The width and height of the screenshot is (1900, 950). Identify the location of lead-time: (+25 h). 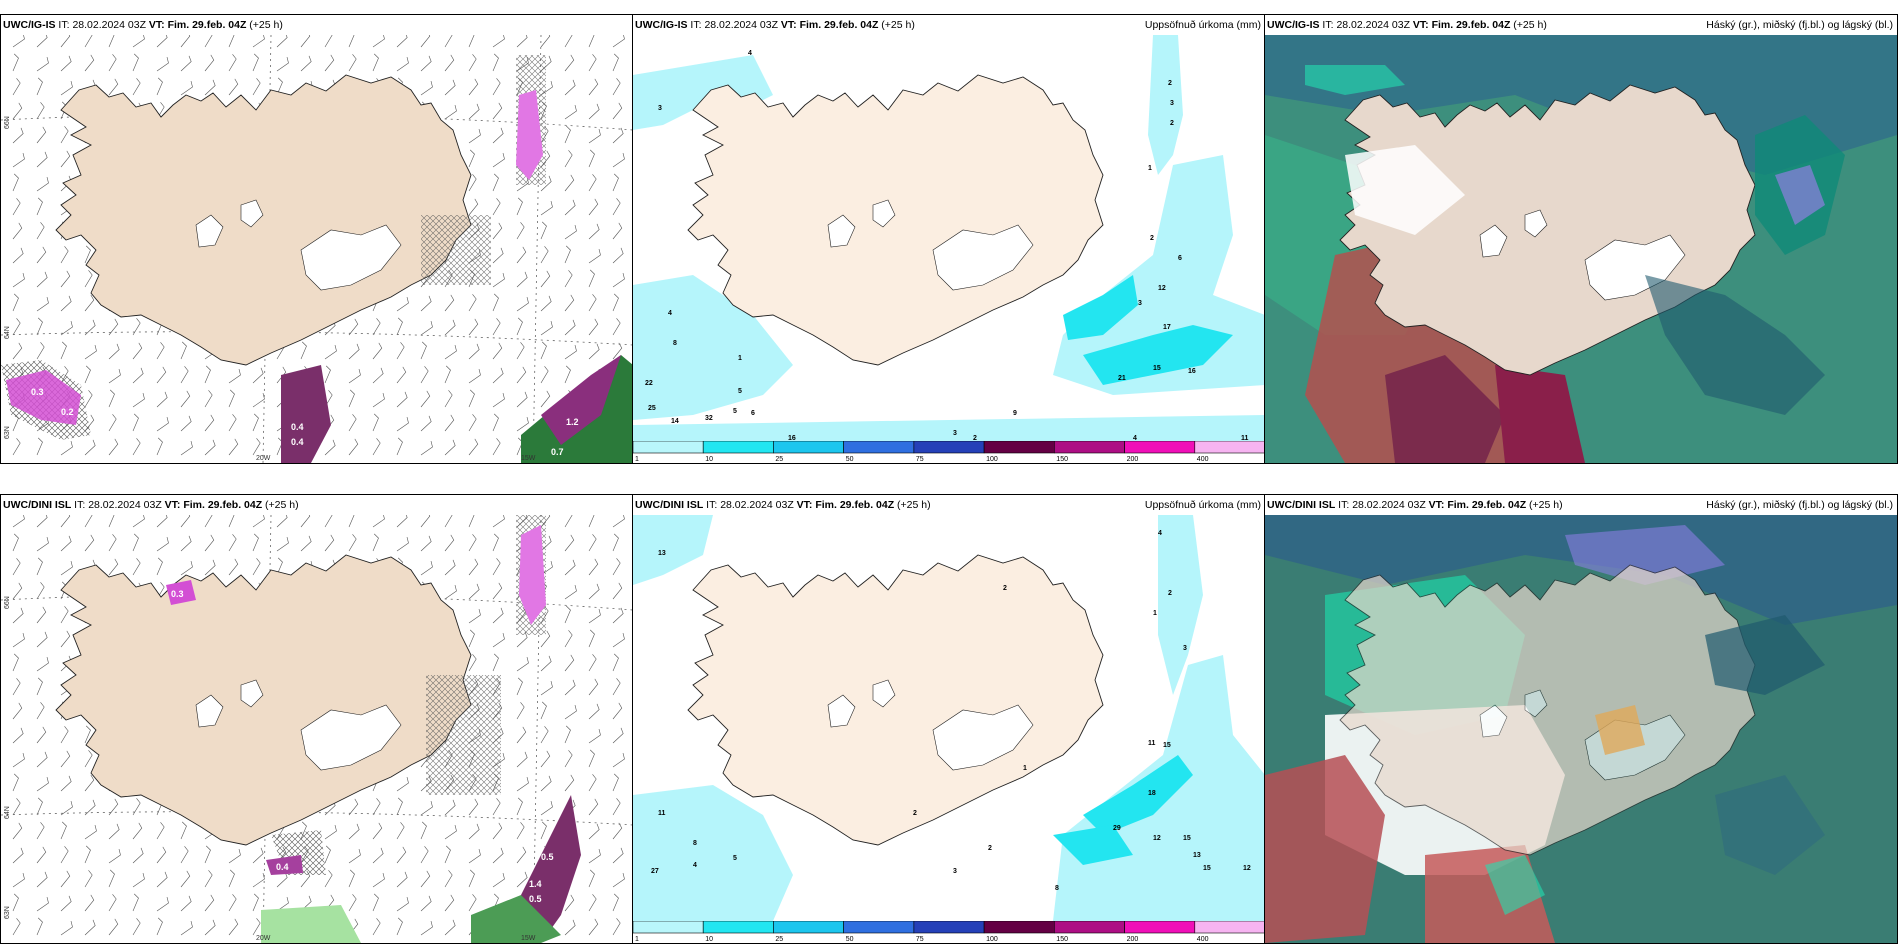
(282, 505).